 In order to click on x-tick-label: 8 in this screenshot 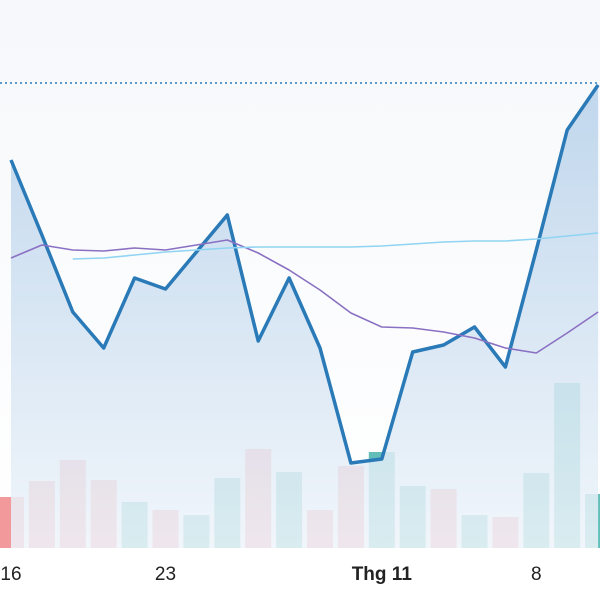, I will do `click(536, 574)`.